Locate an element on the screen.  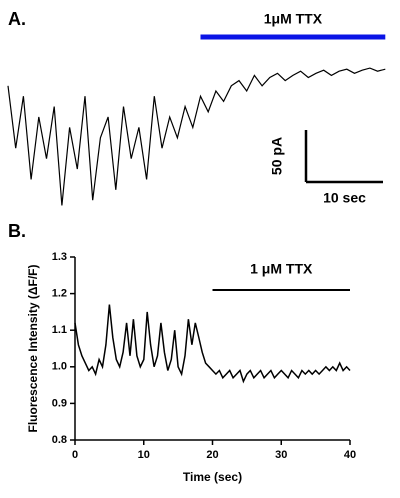
x-tick-label: 10 is located at coordinates (144, 455).